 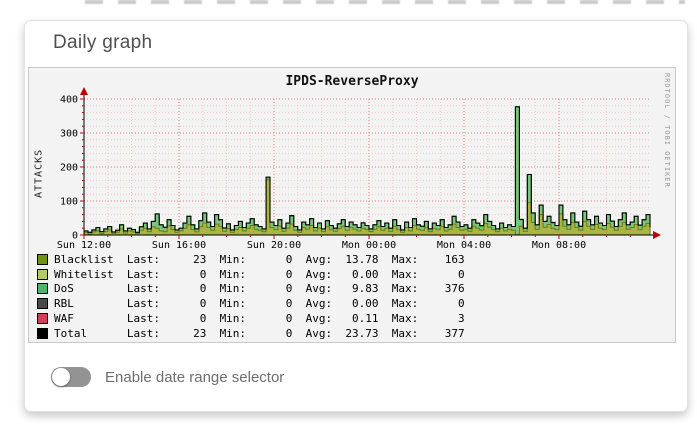 What do you see at coordinates (179, 245) in the screenshot?
I see `svg-text: Sun 16:00` at bounding box center [179, 245].